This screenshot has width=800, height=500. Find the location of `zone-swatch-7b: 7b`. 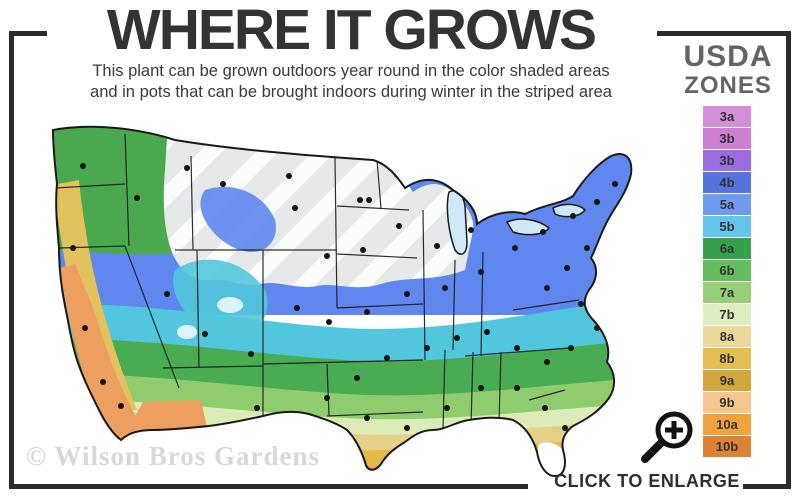

zone-swatch-7b: 7b is located at coordinates (727, 314).